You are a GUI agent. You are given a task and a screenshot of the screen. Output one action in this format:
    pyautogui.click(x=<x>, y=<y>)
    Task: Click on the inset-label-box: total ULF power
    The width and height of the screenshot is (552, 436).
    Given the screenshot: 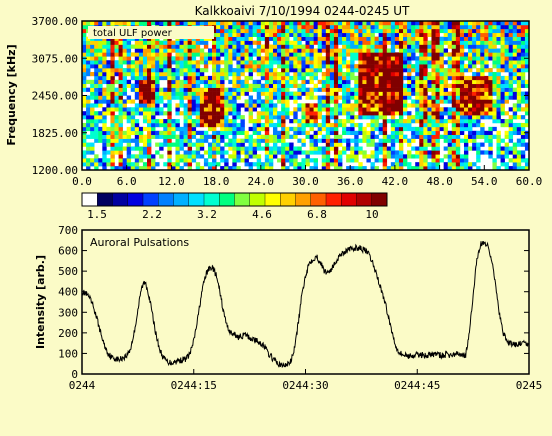 What is the action you would take?
    pyautogui.click(x=151, y=32)
    